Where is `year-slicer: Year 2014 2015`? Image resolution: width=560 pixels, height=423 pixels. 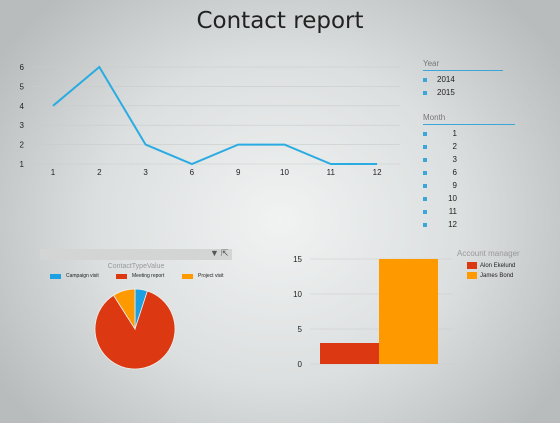 year-slicer: Year 2014 2015 is located at coordinates (463, 79).